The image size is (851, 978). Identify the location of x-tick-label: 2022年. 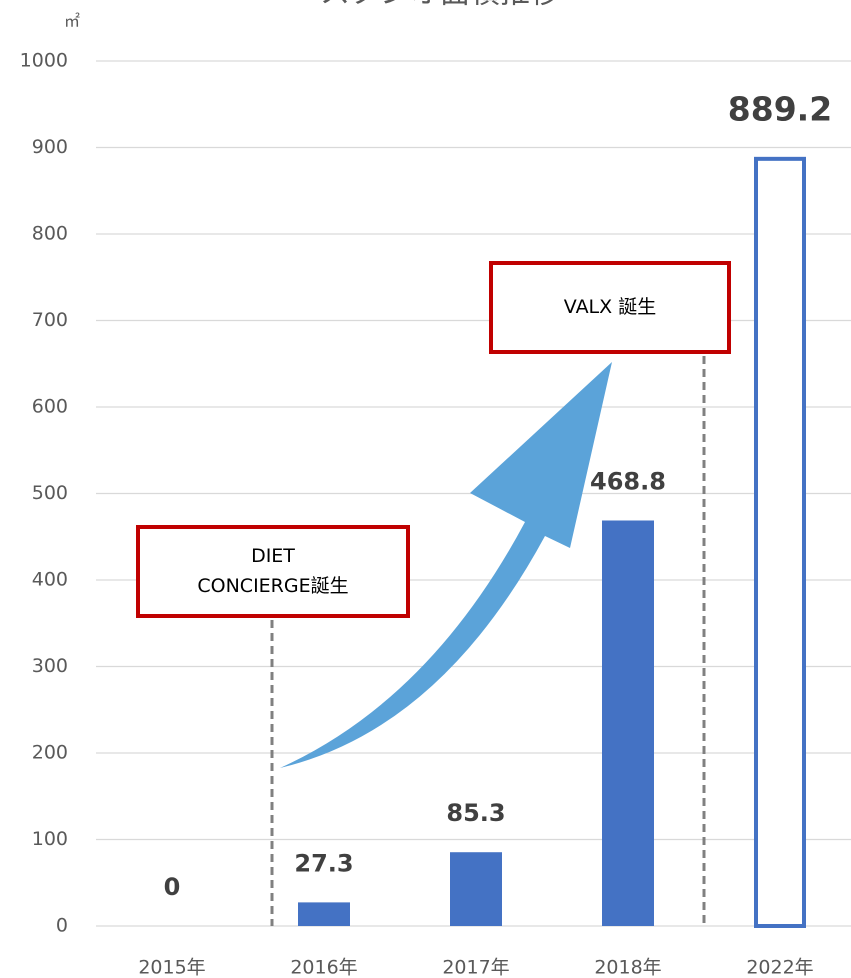
(779, 967).